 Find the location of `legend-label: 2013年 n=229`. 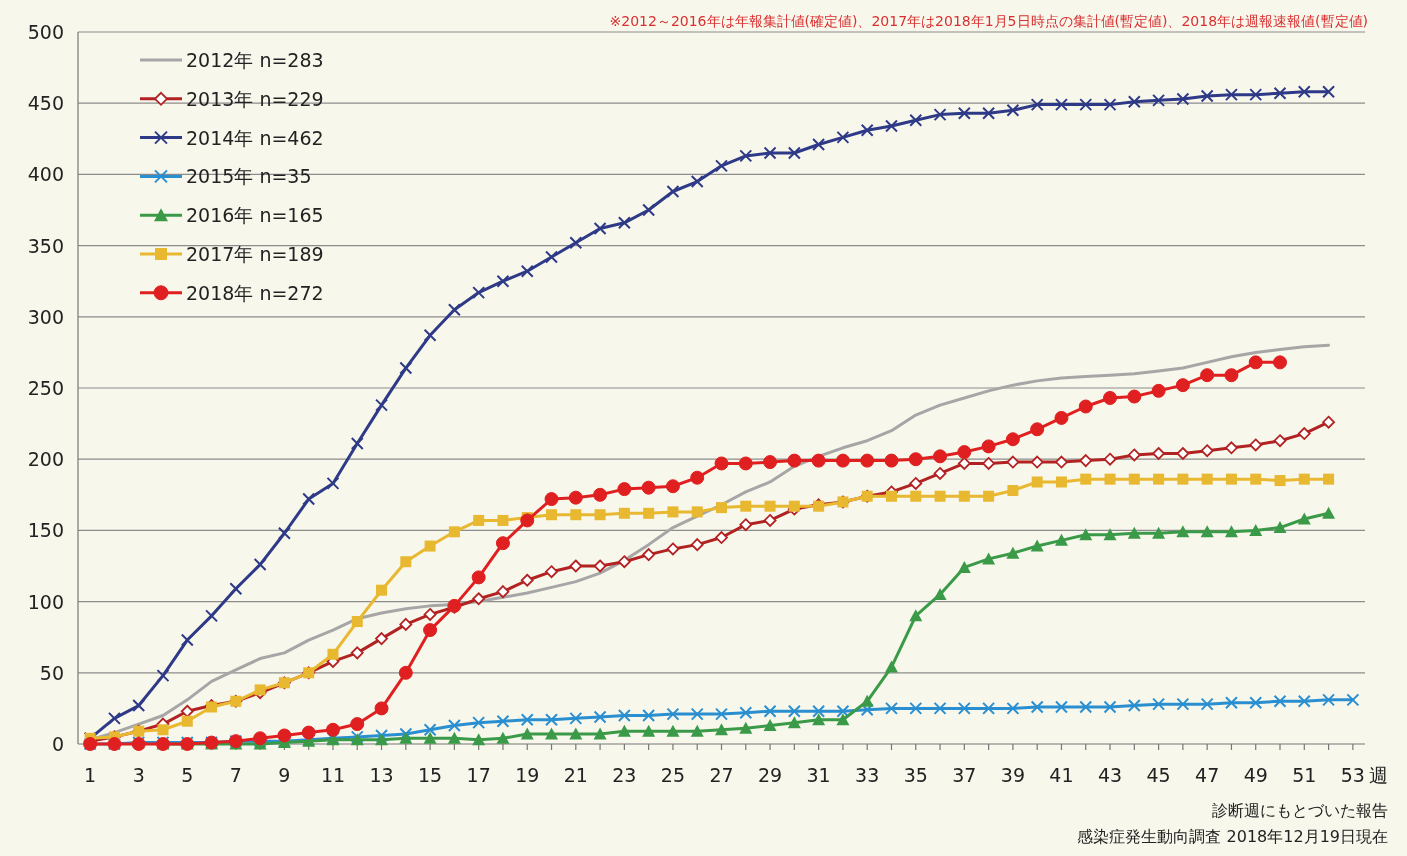

legend-label: 2013年 n=229 is located at coordinates (255, 98).